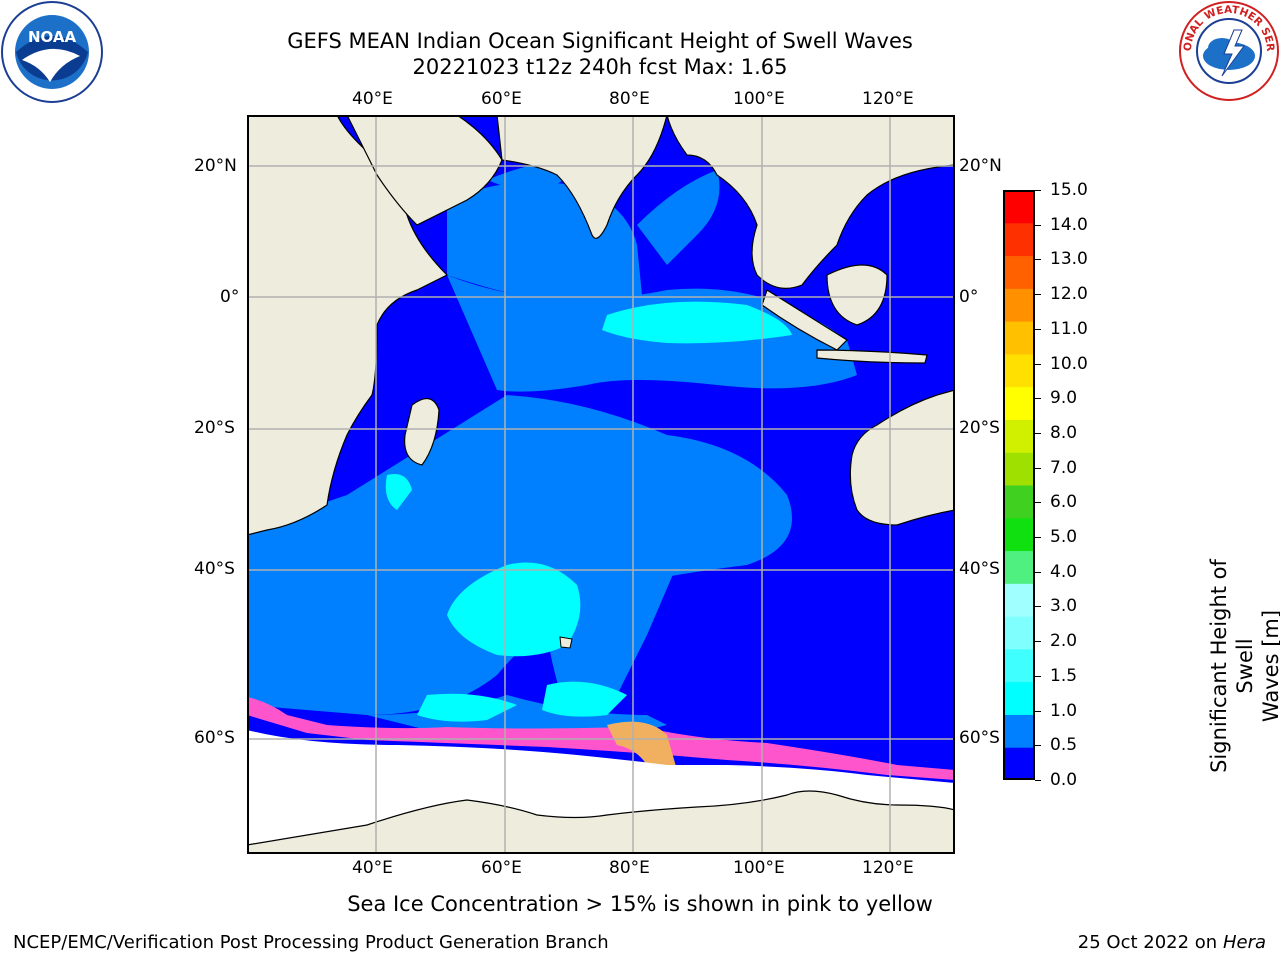  What do you see at coordinates (372, 99) in the screenshot?
I see `lon-label-top-40e: 40°E` at bounding box center [372, 99].